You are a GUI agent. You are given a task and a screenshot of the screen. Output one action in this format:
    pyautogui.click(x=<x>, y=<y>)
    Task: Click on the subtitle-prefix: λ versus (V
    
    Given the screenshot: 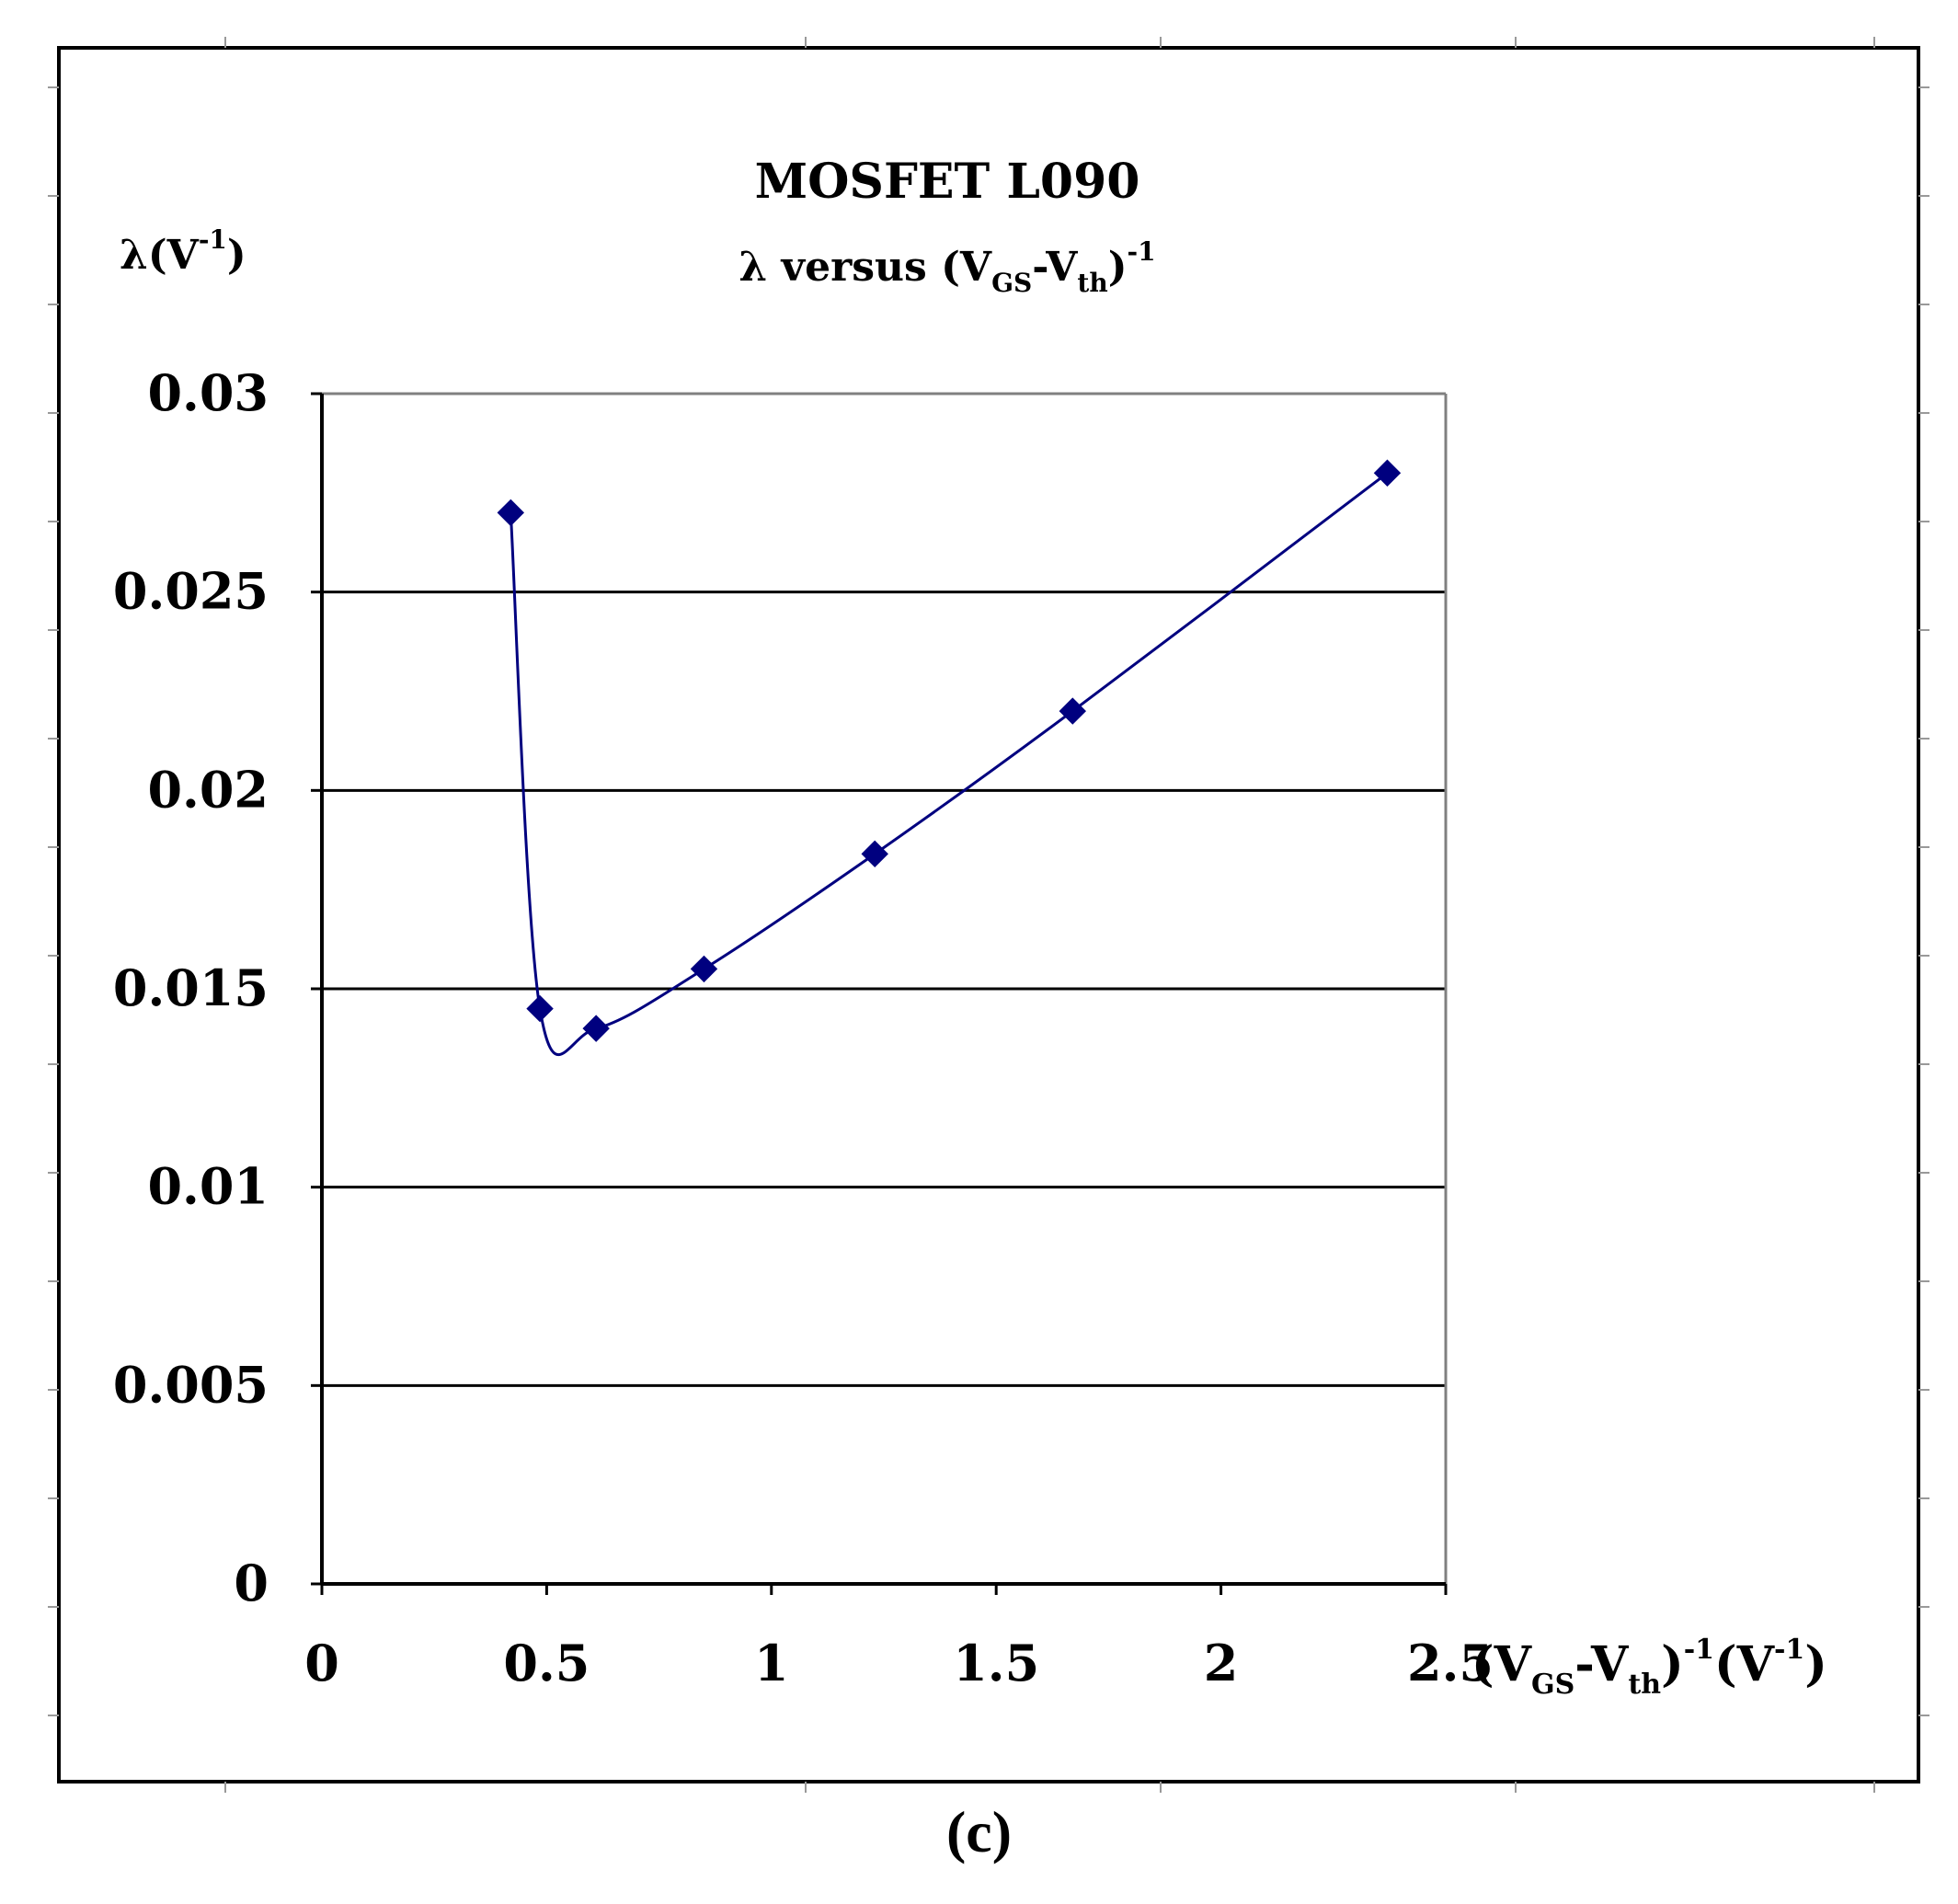 What is the action you would take?
    pyautogui.click(x=866, y=267)
    